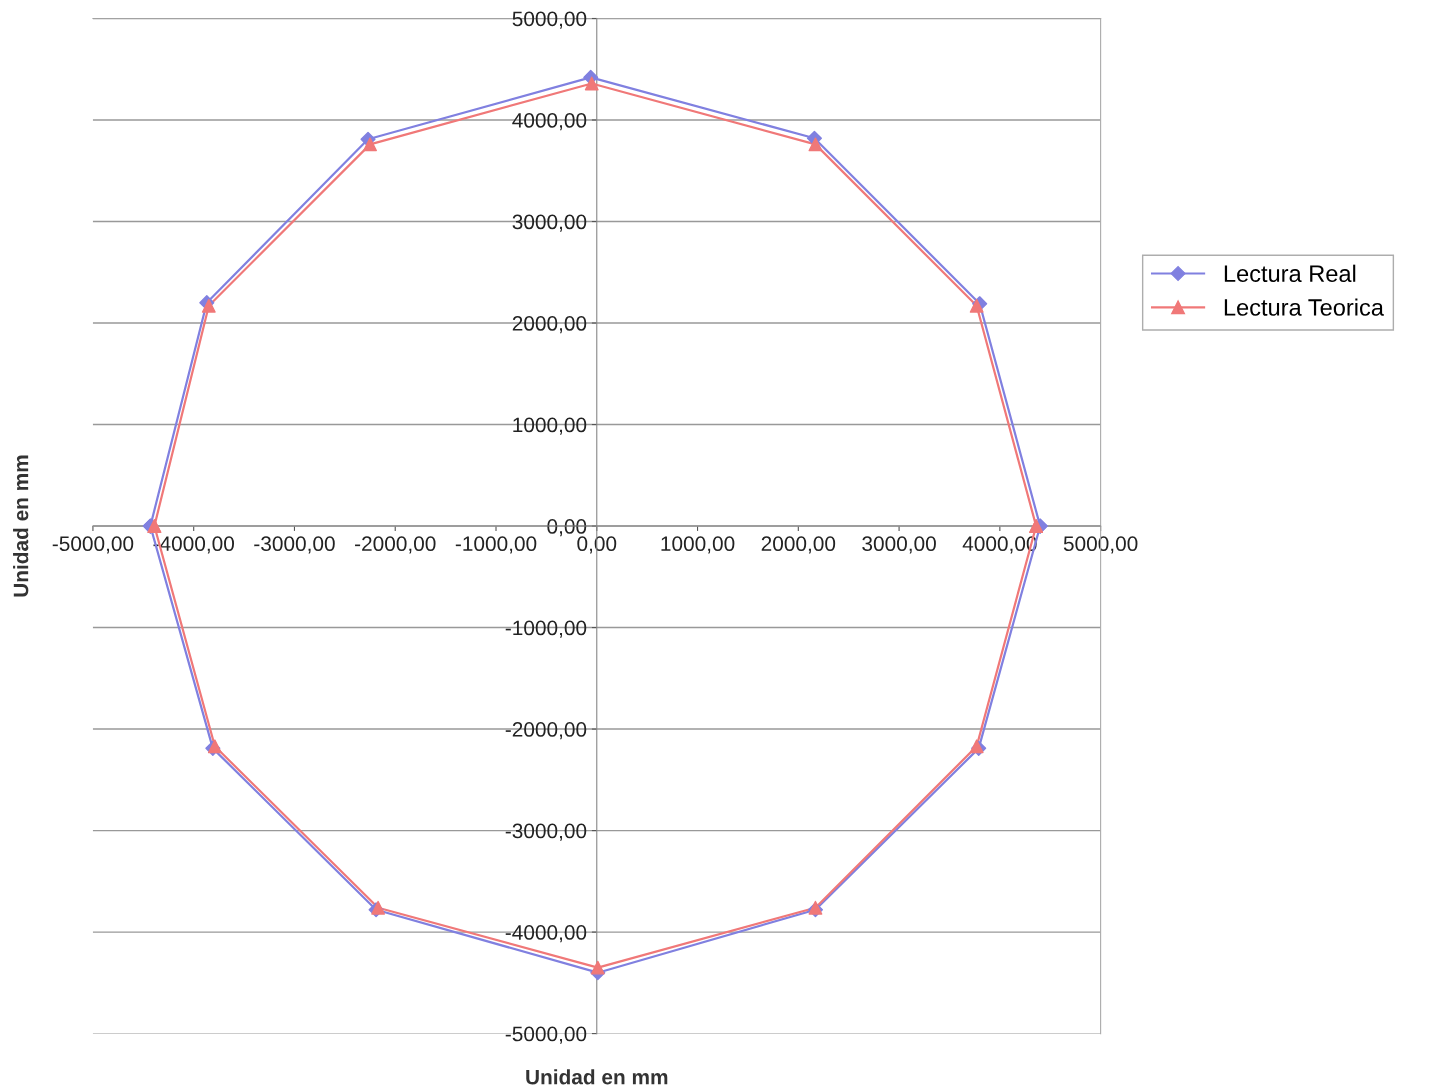 Image resolution: width=1452 pixels, height=1088 pixels. What do you see at coordinates (294, 545) in the screenshot?
I see `x-tick-label: -3000,00` at bounding box center [294, 545].